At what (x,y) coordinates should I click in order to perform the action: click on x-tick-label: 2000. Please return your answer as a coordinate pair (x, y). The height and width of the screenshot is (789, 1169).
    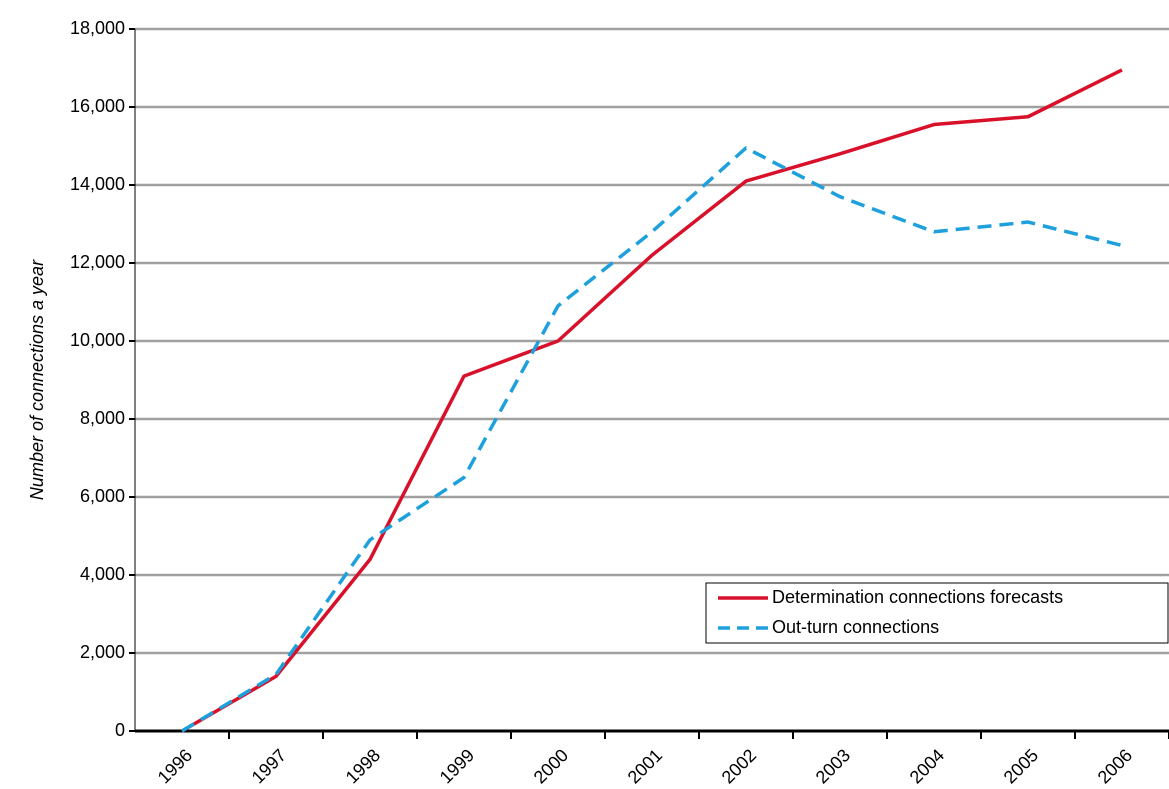
    Looking at the image, I should click on (551, 766).